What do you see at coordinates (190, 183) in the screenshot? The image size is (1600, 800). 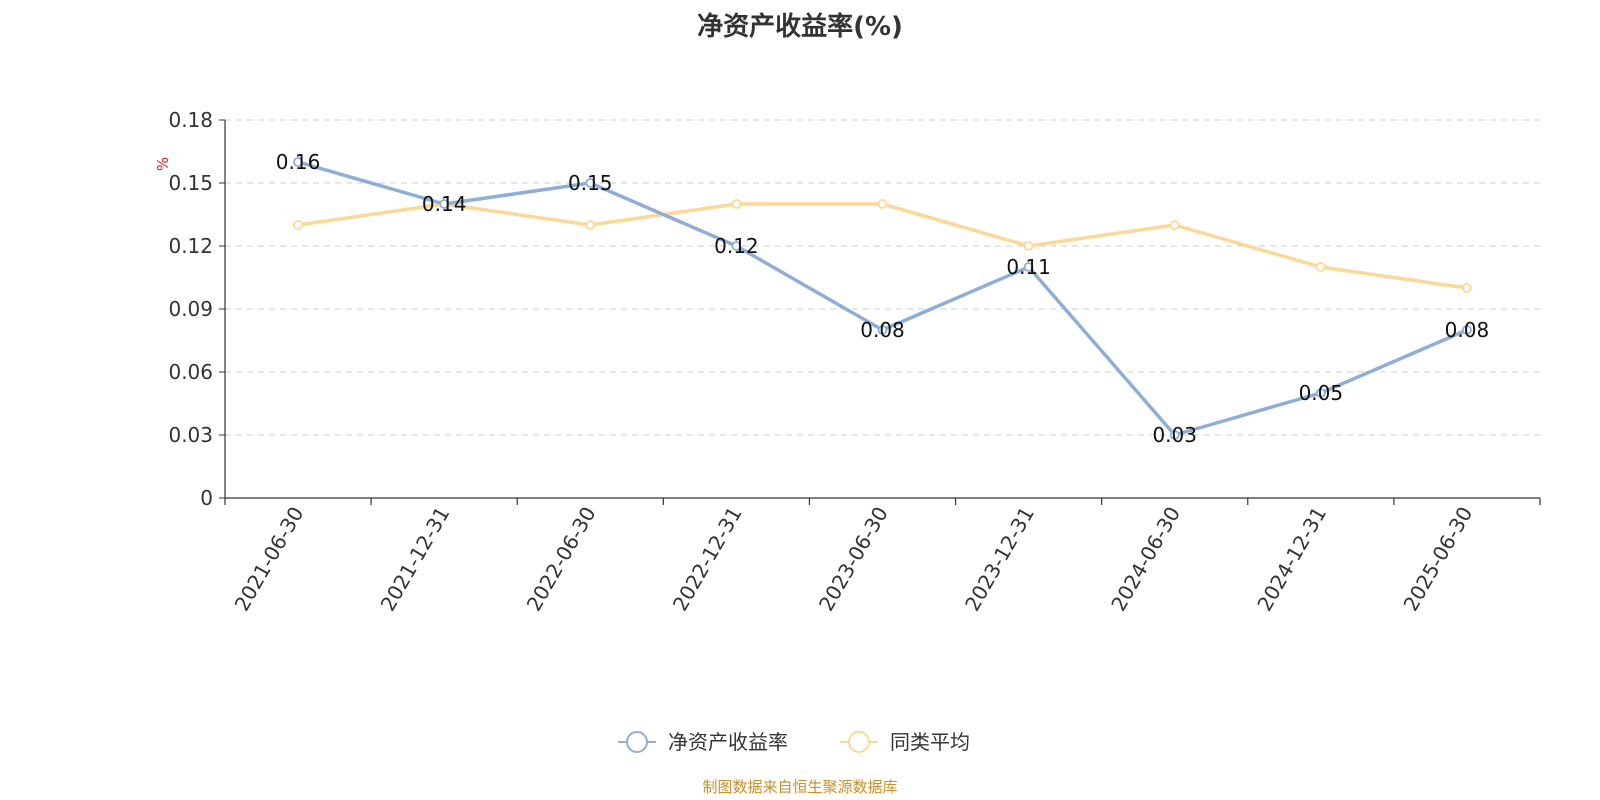 I see `y-tick-label: 0.15` at bounding box center [190, 183].